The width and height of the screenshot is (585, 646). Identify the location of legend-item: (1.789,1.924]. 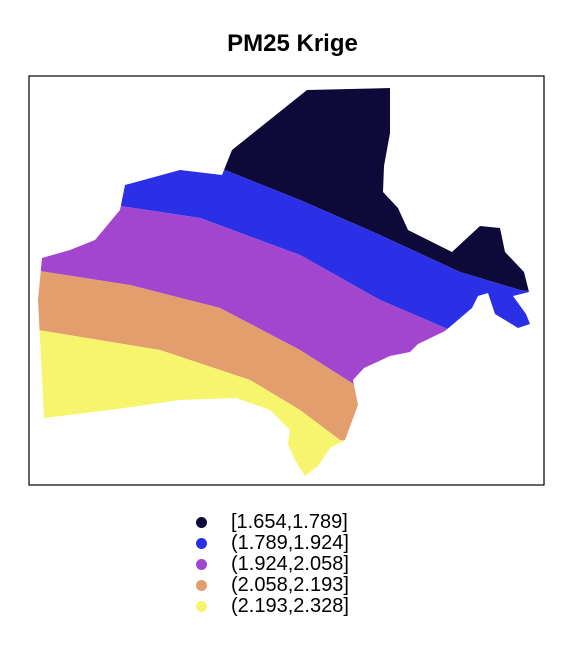
(272, 543).